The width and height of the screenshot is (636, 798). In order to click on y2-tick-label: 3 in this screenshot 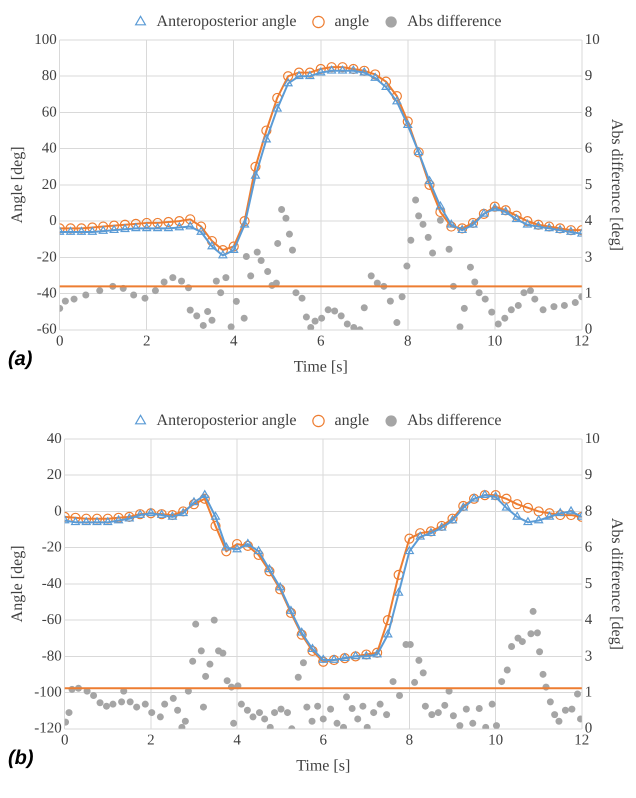, I will do `click(588, 656)`.